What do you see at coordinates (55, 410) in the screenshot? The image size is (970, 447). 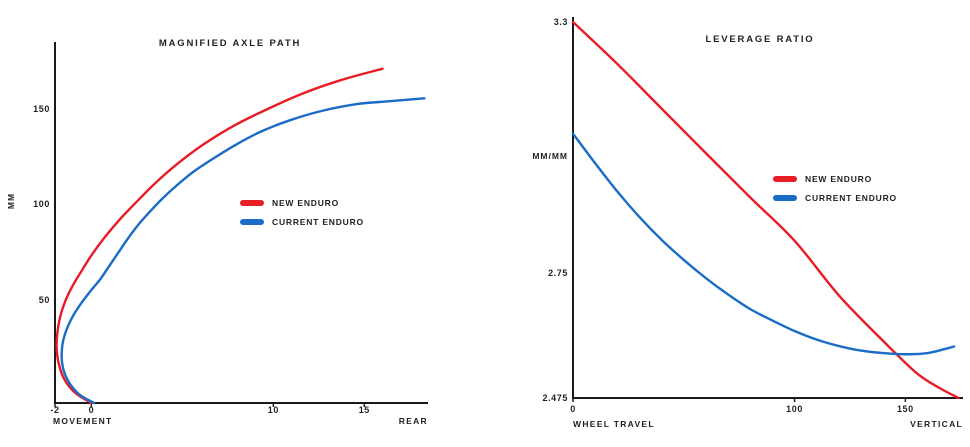 I see `axle-path-x-tick-label: -2` at bounding box center [55, 410].